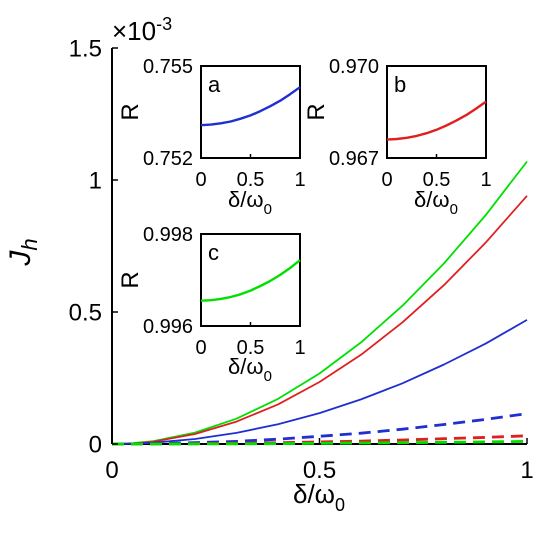 This screenshot has height=536, width=550. I want to click on main-xtick-label-0: 0, so click(111, 470).